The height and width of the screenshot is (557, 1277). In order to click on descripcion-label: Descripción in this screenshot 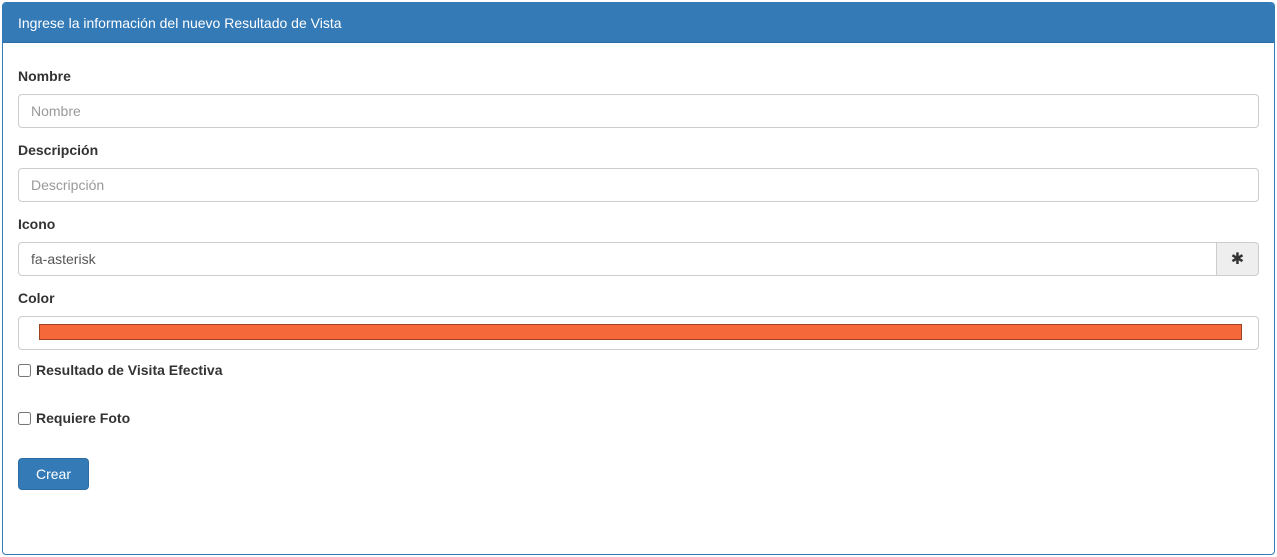, I will do `click(58, 150)`.